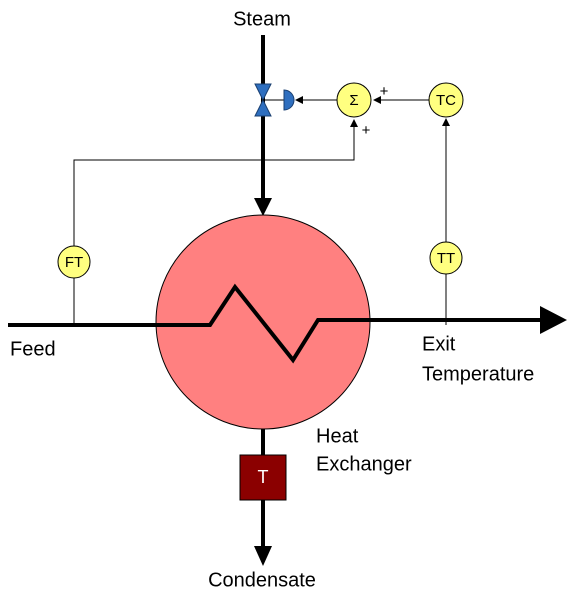 This screenshot has height=592, width=567. Describe the element at coordinates (262, 580) in the screenshot. I see `condensate-label: Condensate` at that location.